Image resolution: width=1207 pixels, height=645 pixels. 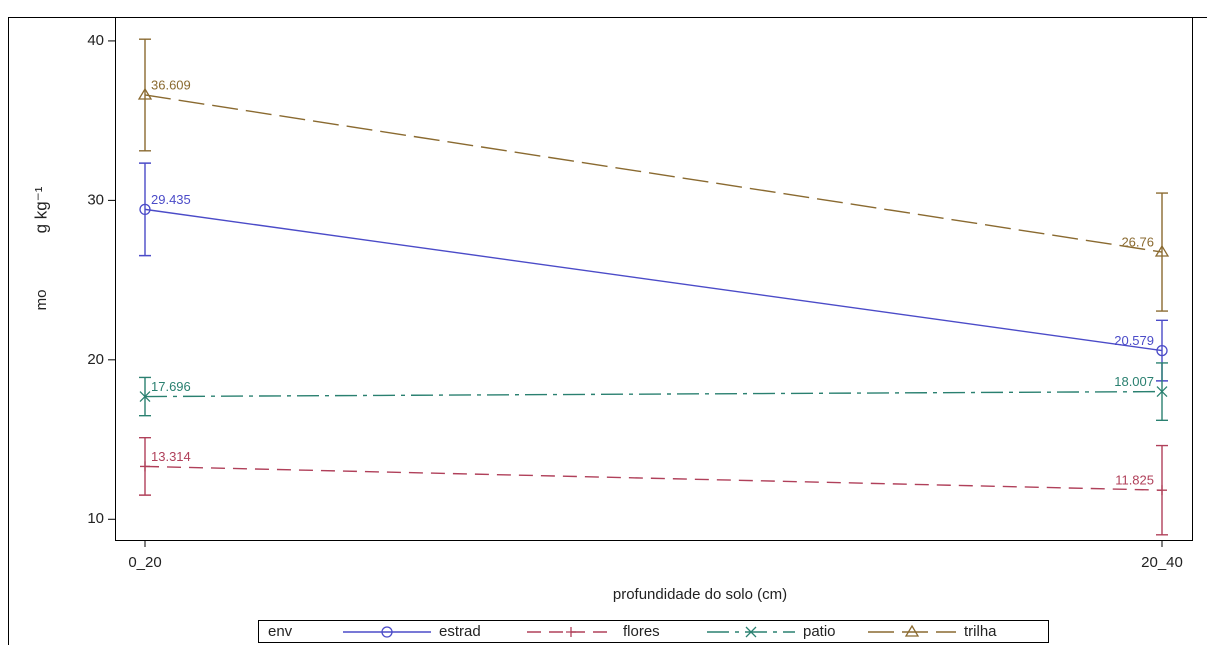 I want to click on y-tick-label: 20, so click(x=95, y=359).